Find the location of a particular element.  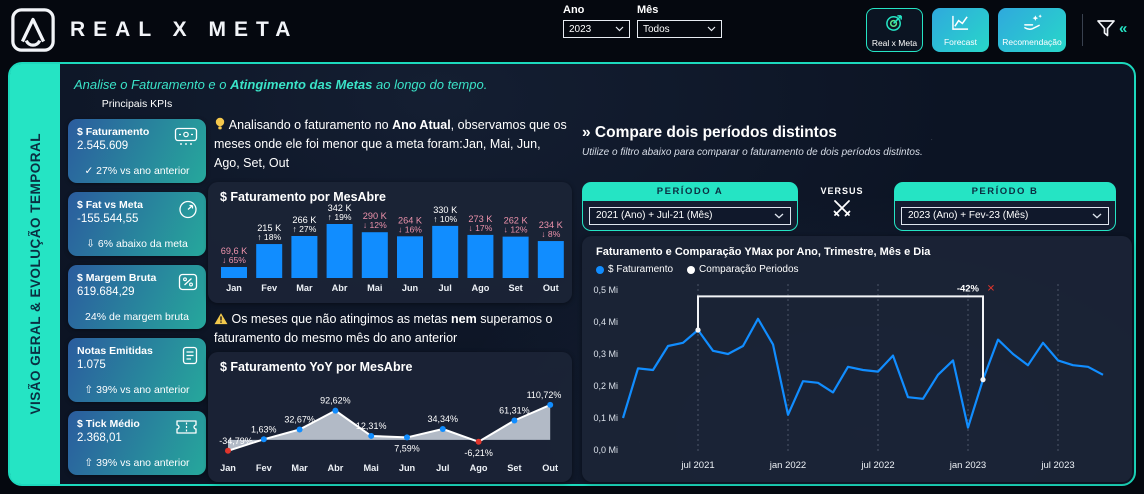

yoy-point-Mai is located at coordinates (371, 435).